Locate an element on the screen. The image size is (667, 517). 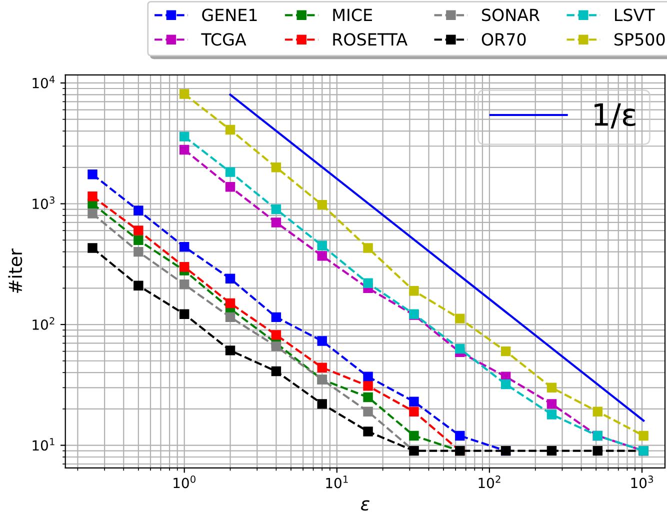
x-axis-title: ε is located at coordinates (365, 505).